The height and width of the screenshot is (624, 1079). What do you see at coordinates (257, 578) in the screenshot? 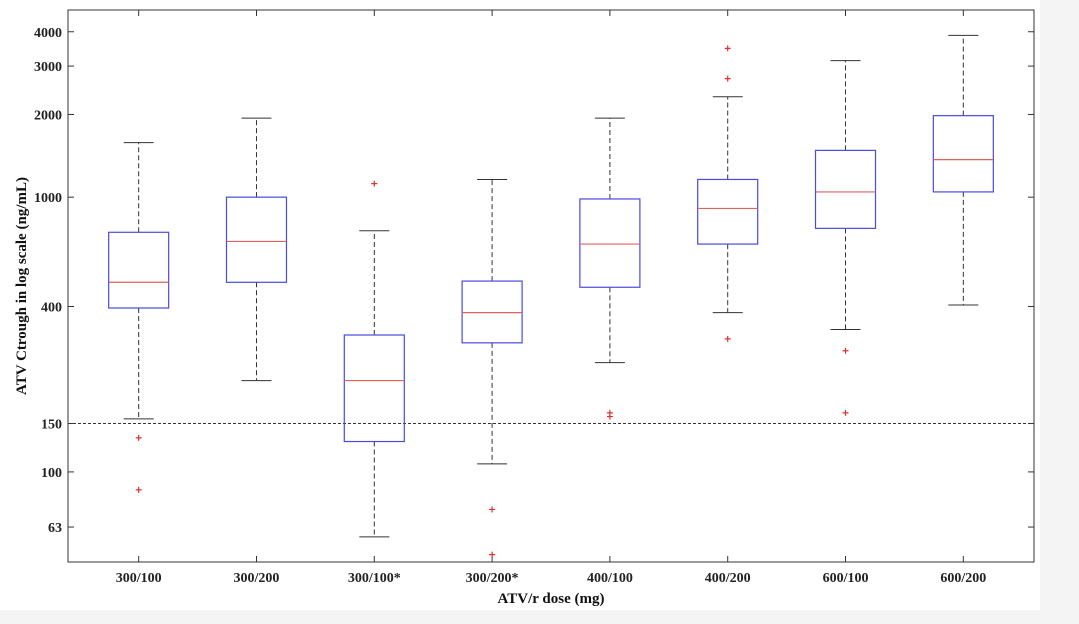
I see `x-tick-label: 300/200` at bounding box center [257, 578].